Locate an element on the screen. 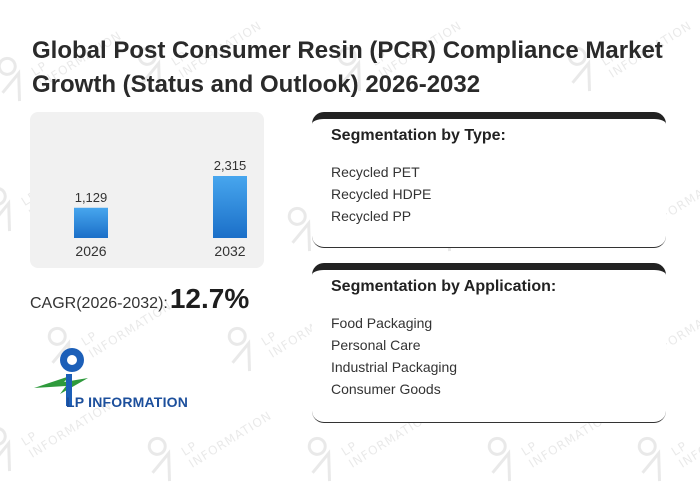  category-label: 2032 is located at coordinates (229, 251).